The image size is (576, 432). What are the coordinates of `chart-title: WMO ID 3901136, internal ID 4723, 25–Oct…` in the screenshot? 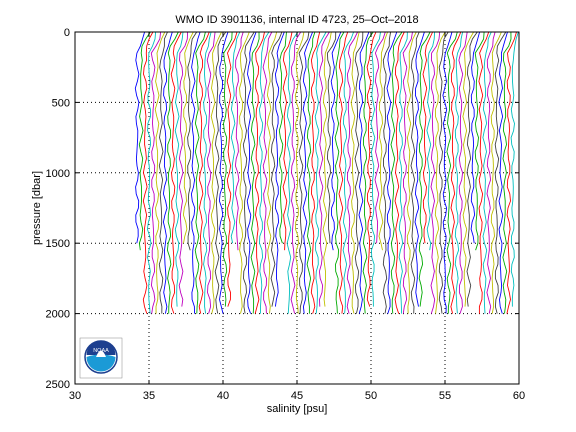 It's located at (296, 20).